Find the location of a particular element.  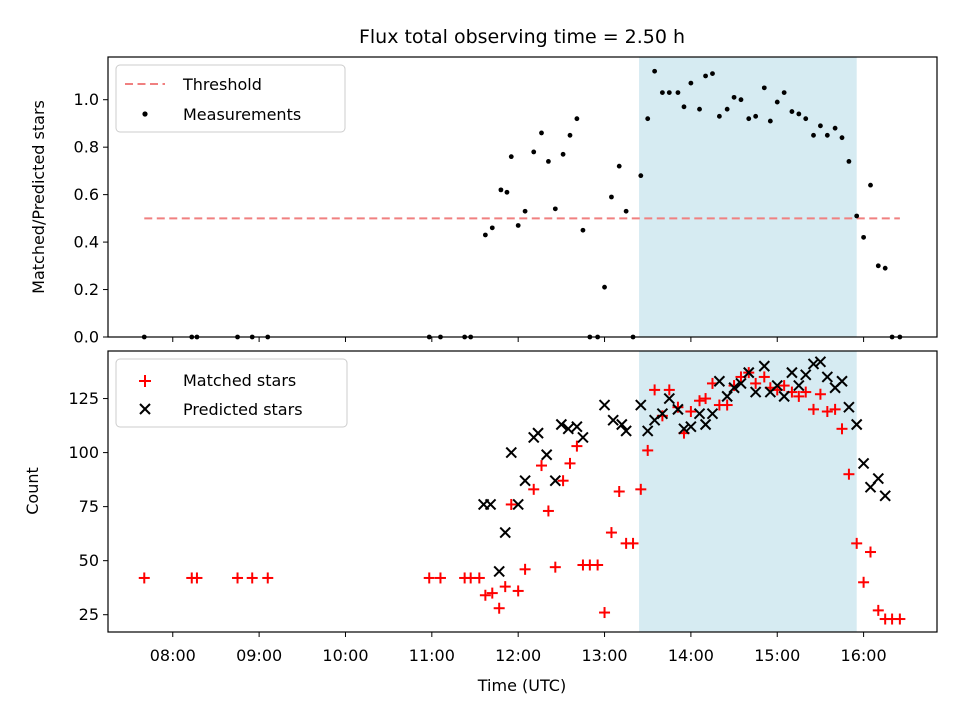

legend-predicted-swatch is located at coordinates (145, 409).